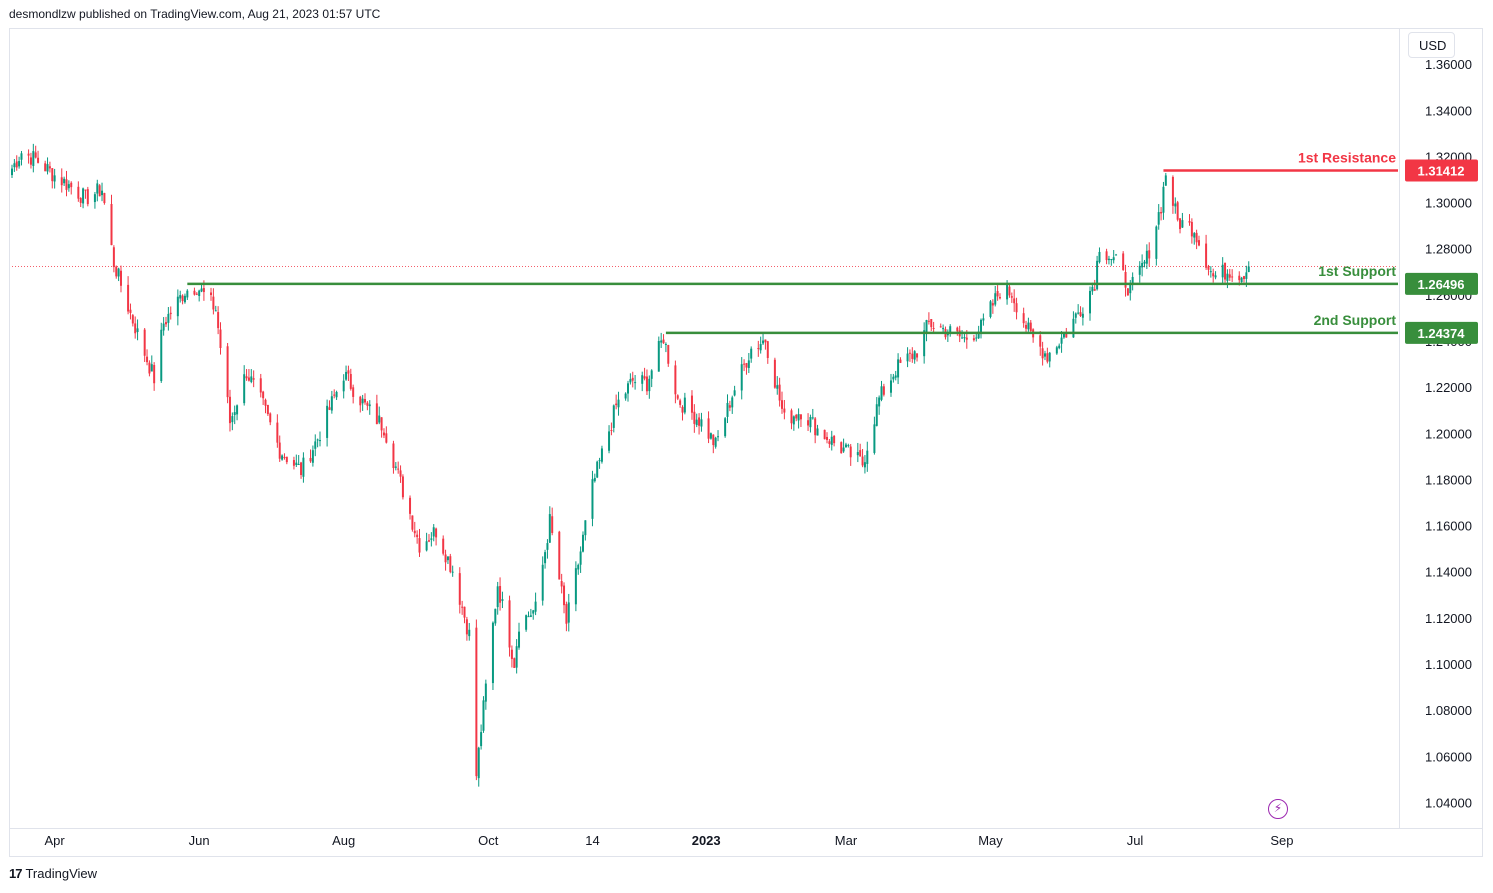 The width and height of the screenshot is (1493, 893). Describe the element at coordinates (1431, 45) in the screenshot. I see `currency-button: USD` at that location.